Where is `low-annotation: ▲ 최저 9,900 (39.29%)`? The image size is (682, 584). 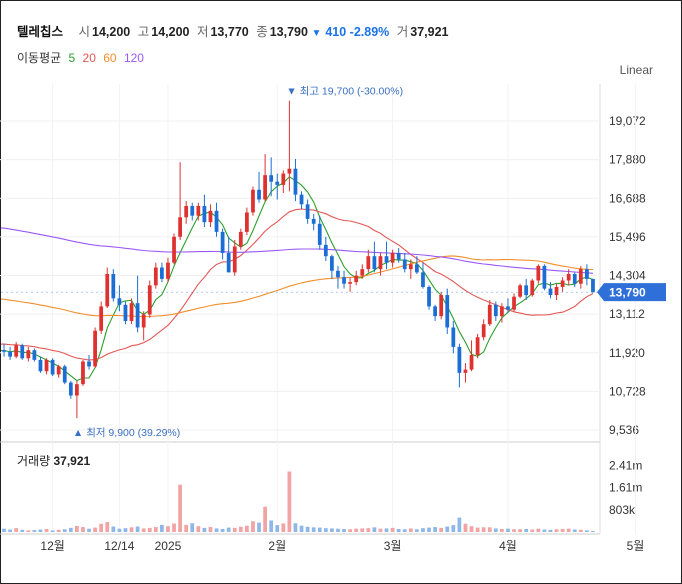 low-annotation: ▲ 최저 9,900 (39.29%) is located at coordinates (126, 433).